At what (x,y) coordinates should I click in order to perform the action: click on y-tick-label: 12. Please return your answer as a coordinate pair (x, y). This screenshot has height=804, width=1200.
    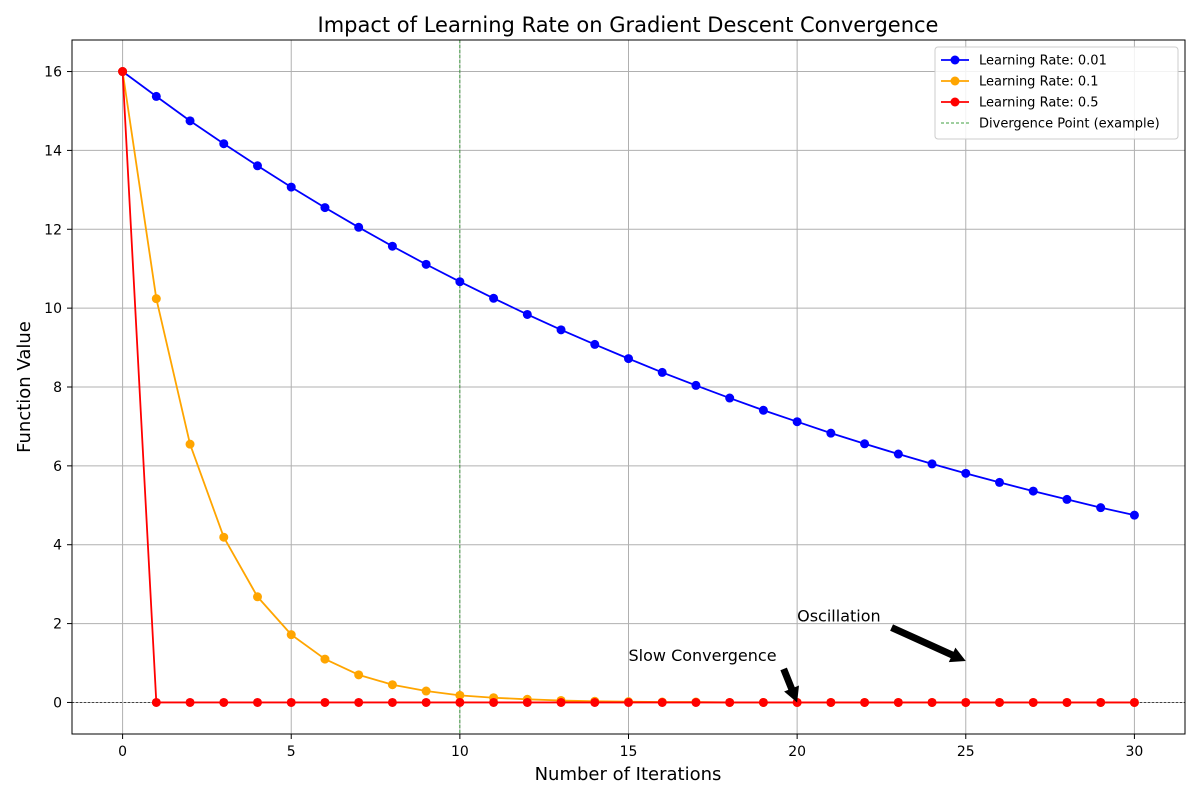
    Looking at the image, I should click on (53, 230).